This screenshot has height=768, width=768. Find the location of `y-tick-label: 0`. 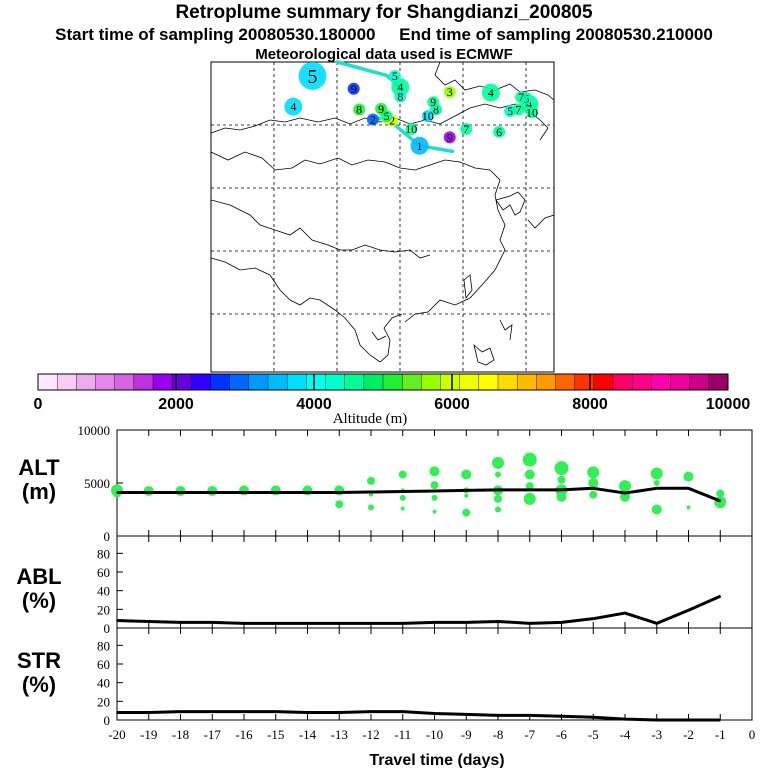

y-tick-label: 0 is located at coordinates (107, 720).